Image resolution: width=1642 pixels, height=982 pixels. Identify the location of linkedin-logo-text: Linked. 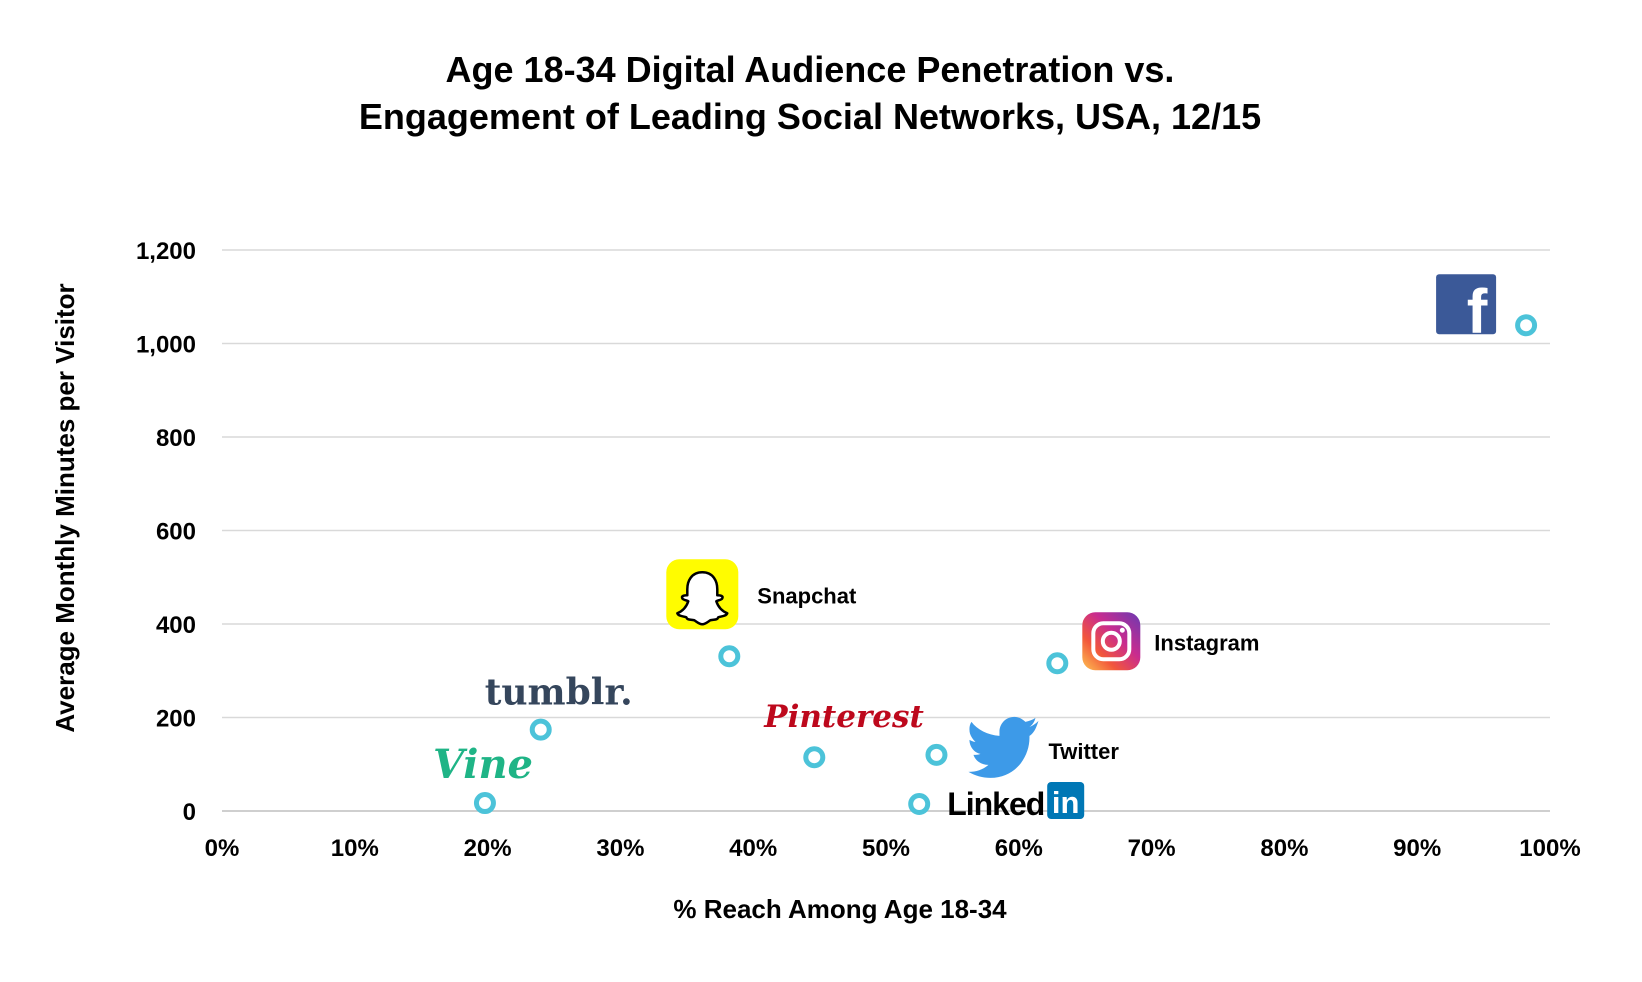
(995, 804).